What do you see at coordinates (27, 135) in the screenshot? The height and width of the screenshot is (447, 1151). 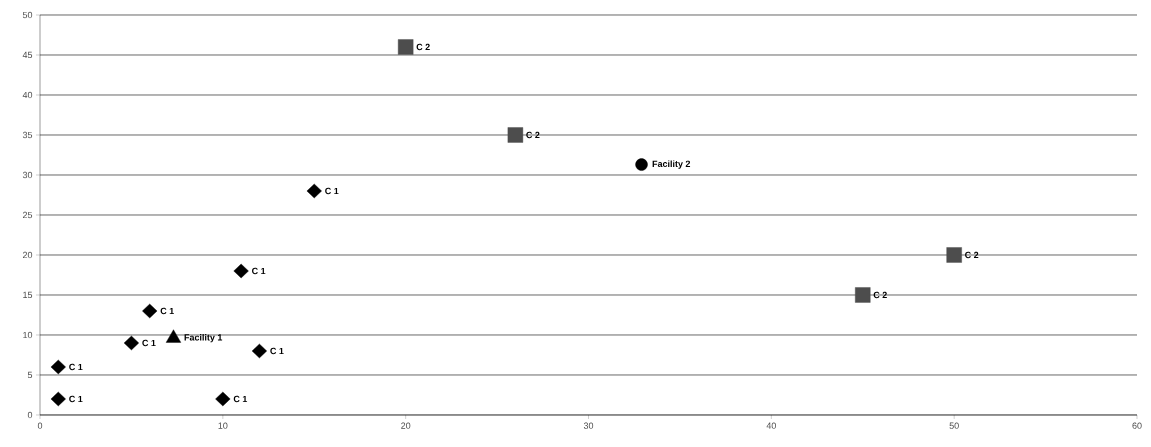 I see `y-tick-label: 35` at bounding box center [27, 135].